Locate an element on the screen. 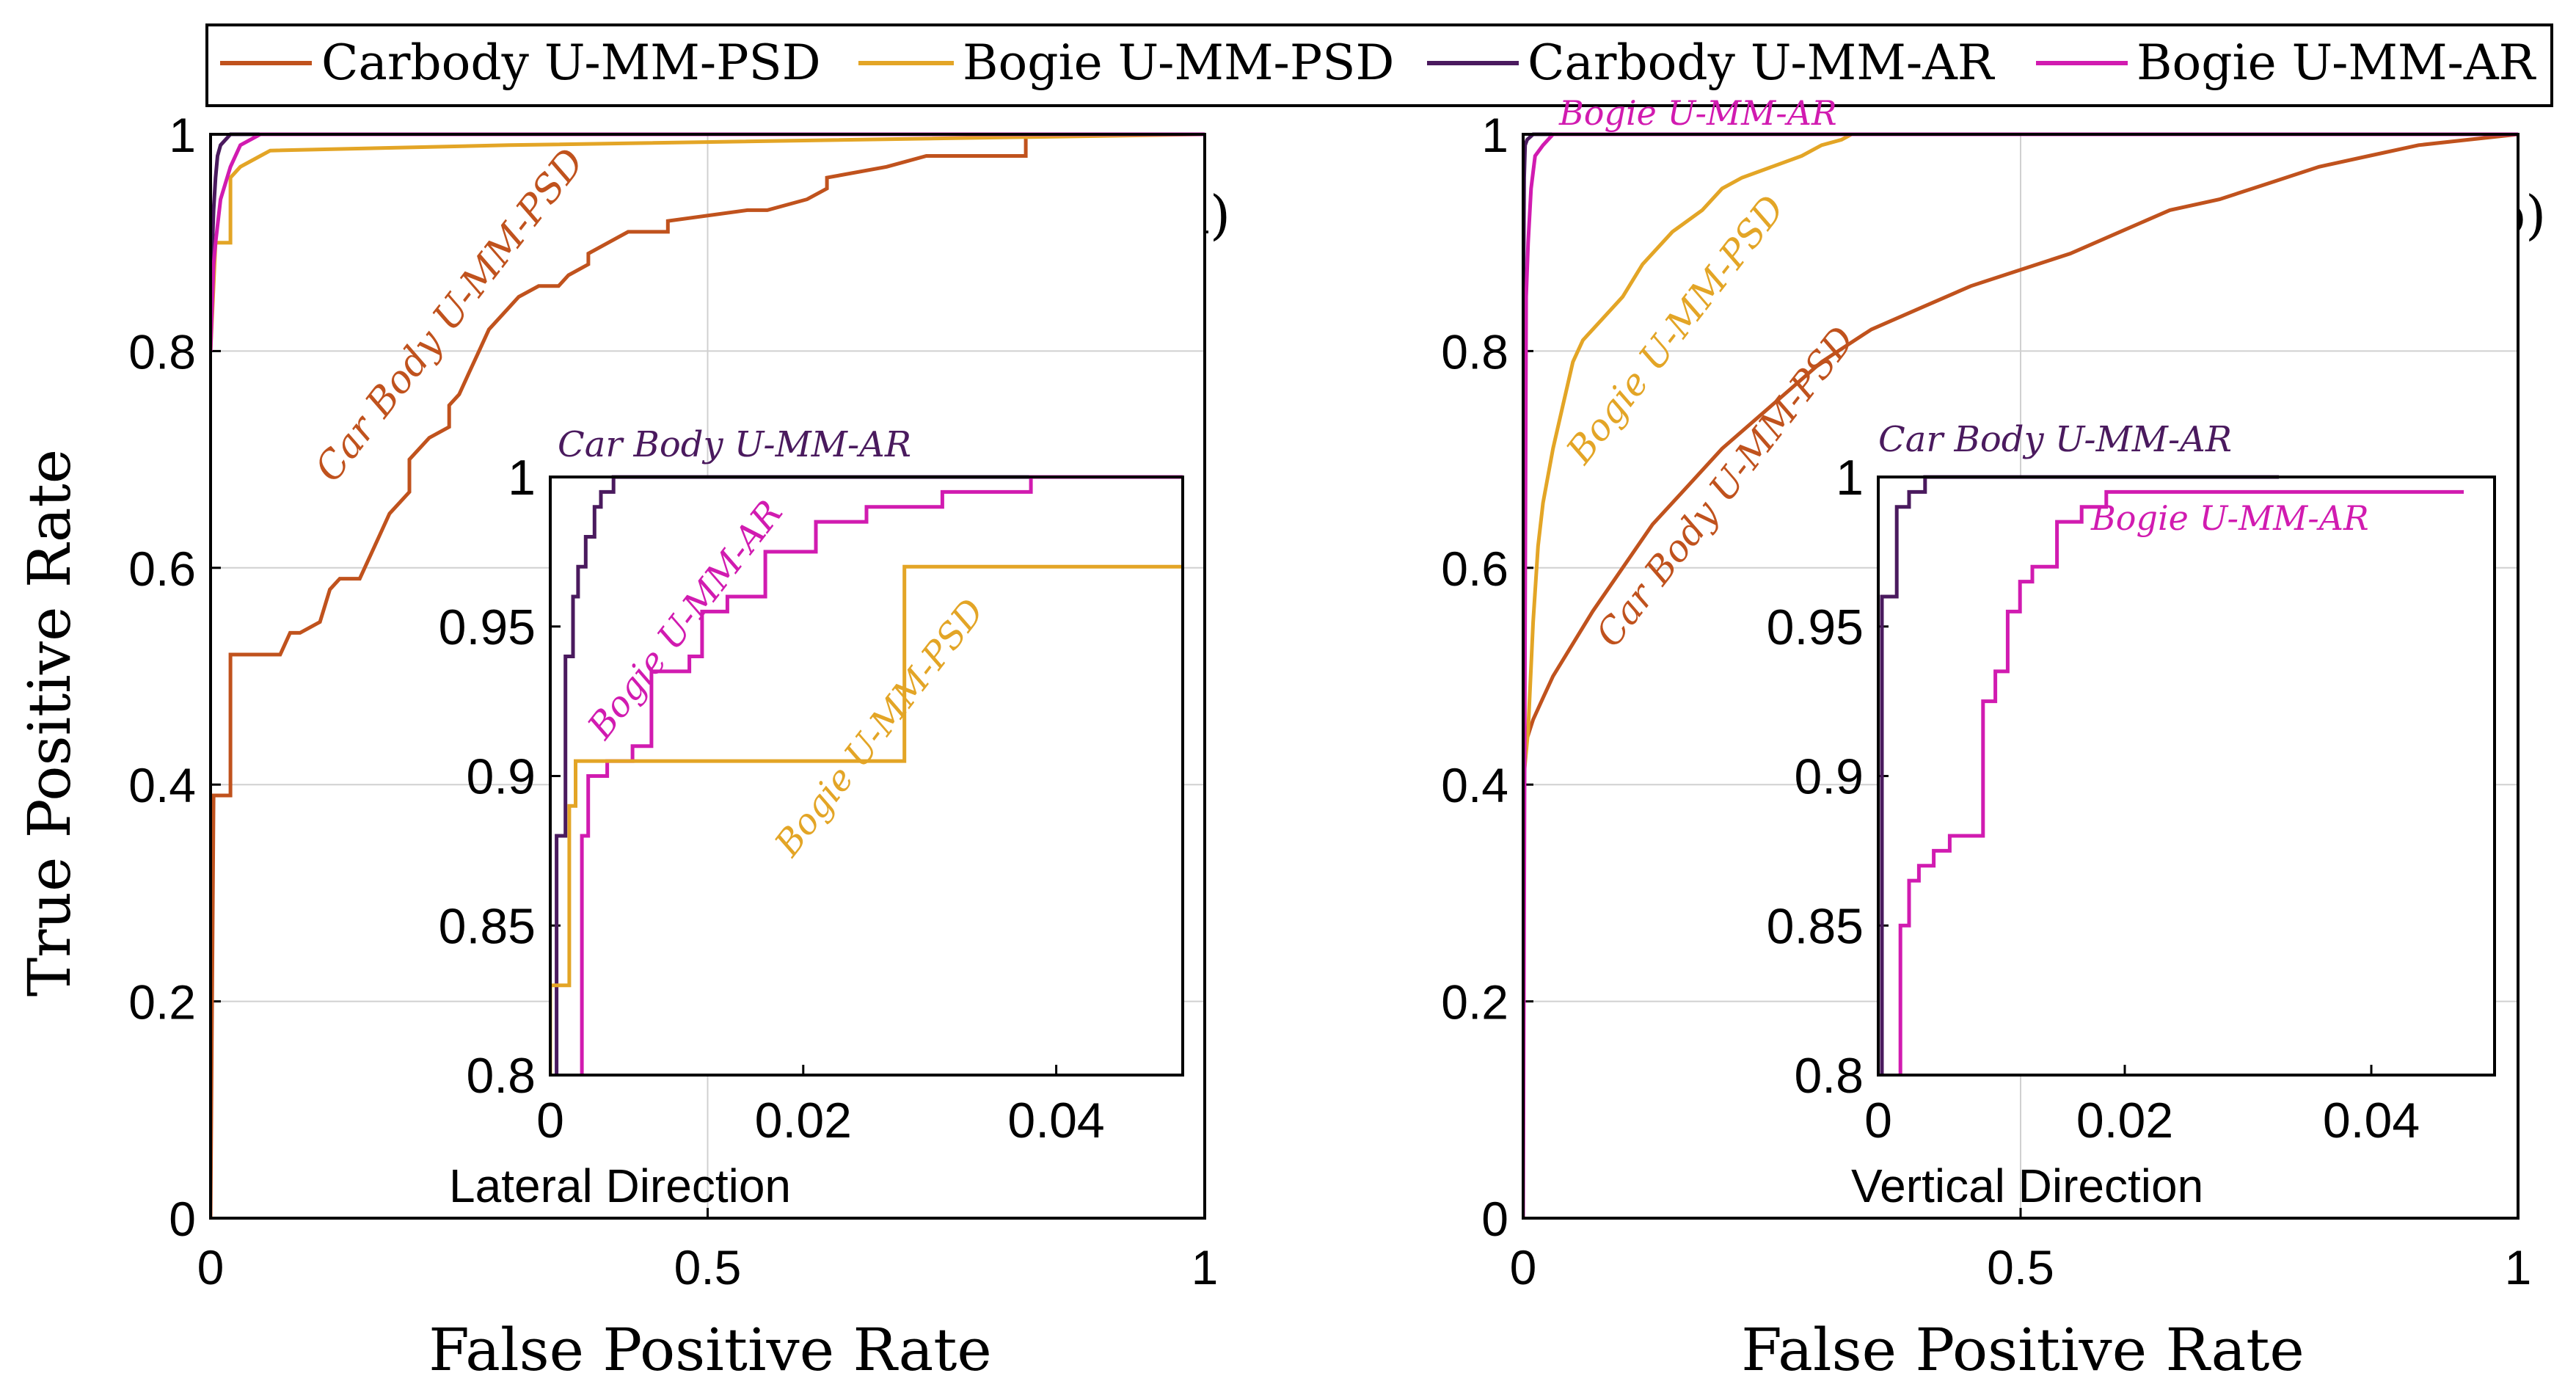  panel-b-inset-title: Car Body U-MM-AR is located at coordinates (2055, 439).